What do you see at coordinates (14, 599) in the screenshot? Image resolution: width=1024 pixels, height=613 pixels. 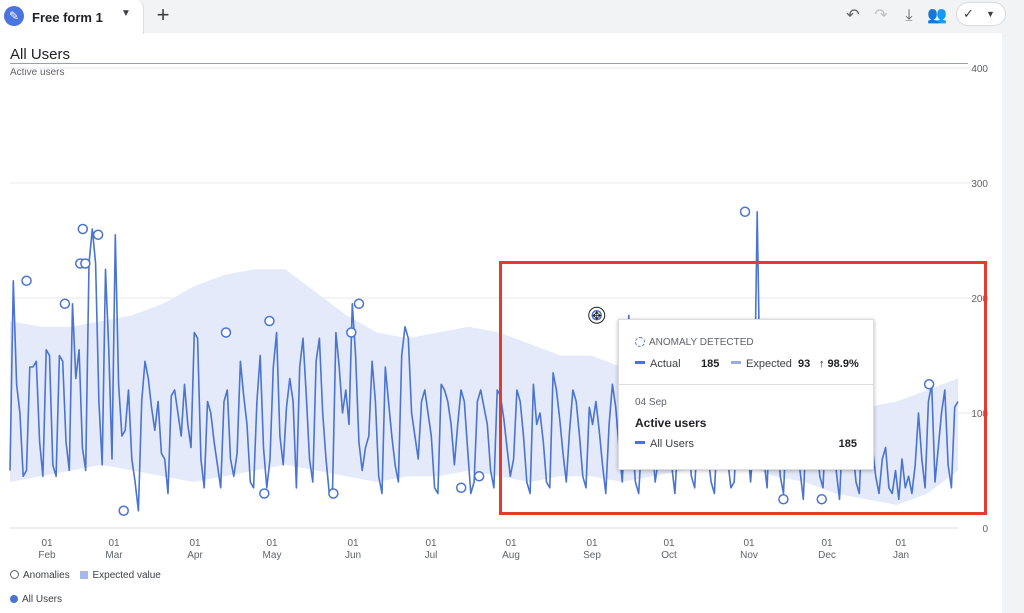 I see `series-dot-icon` at bounding box center [14, 599].